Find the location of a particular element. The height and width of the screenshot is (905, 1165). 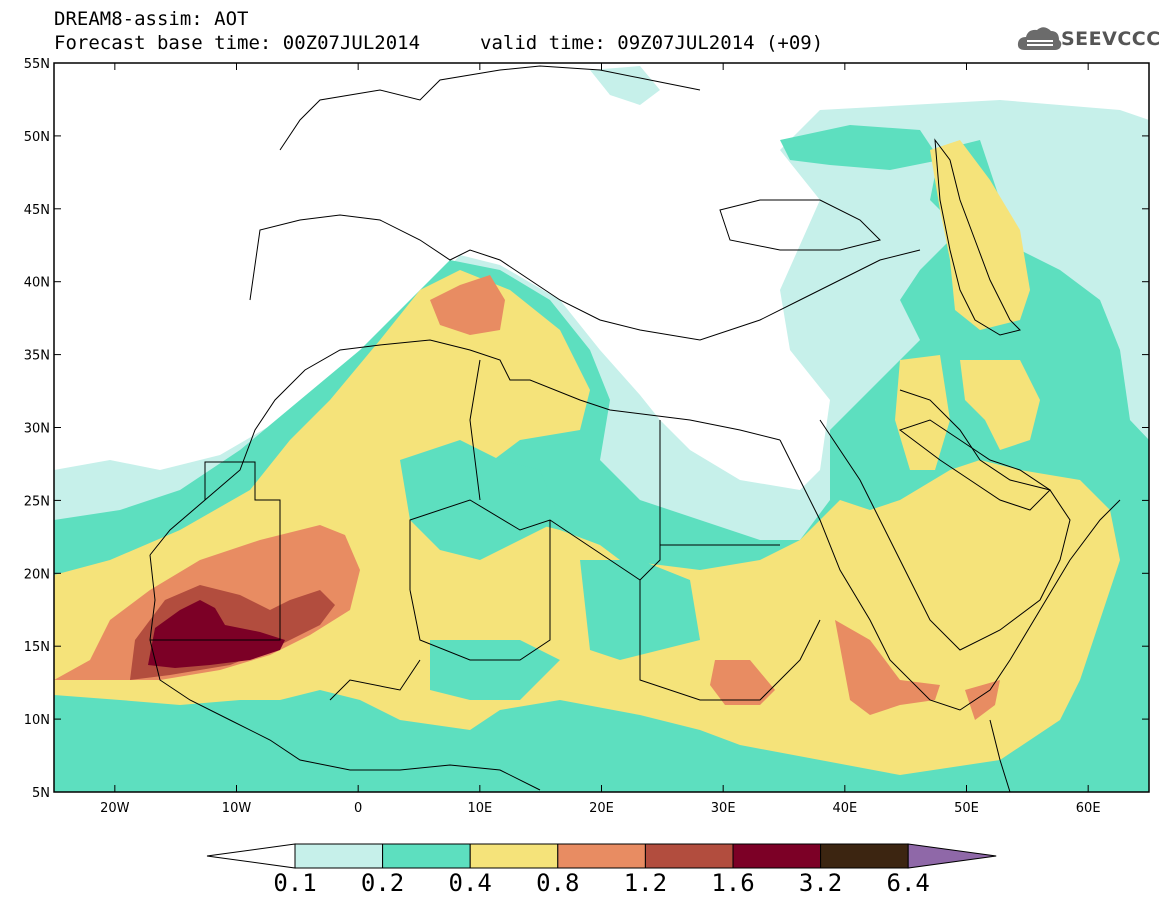

colorbar-label: 0.4 is located at coordinates (470, 883).